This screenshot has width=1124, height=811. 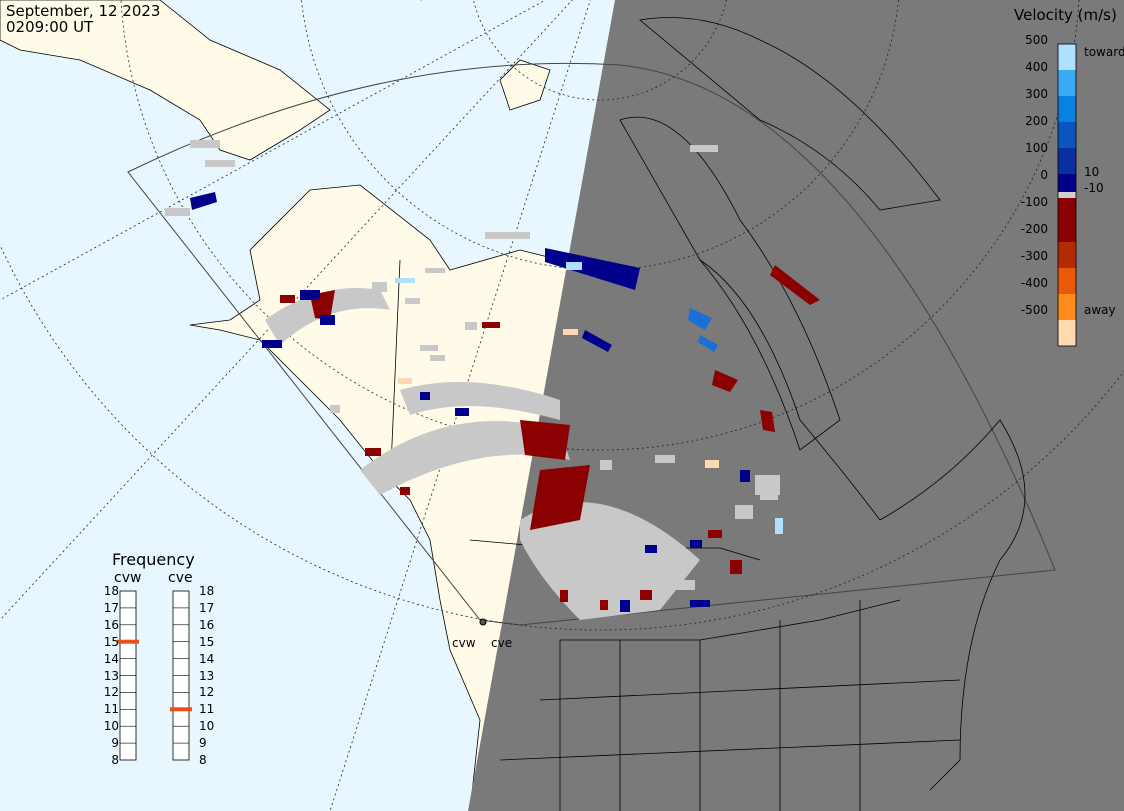 What do you see at coordinates (464, 643) in the screenshot?
I see `site-label-cvw: cvw` at bounding box center [464, 643].